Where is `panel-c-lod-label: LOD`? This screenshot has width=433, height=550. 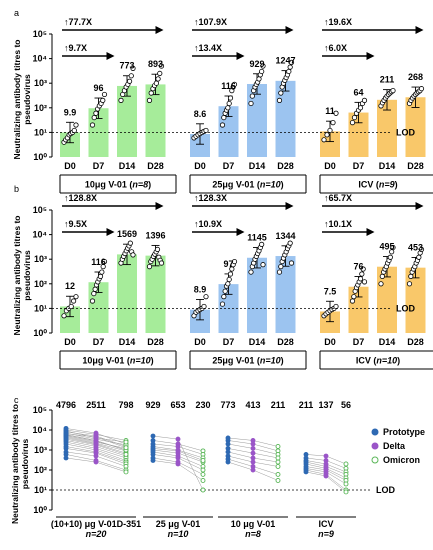 panel-c-lod-label: LOD is located at coordinates (385, 490).